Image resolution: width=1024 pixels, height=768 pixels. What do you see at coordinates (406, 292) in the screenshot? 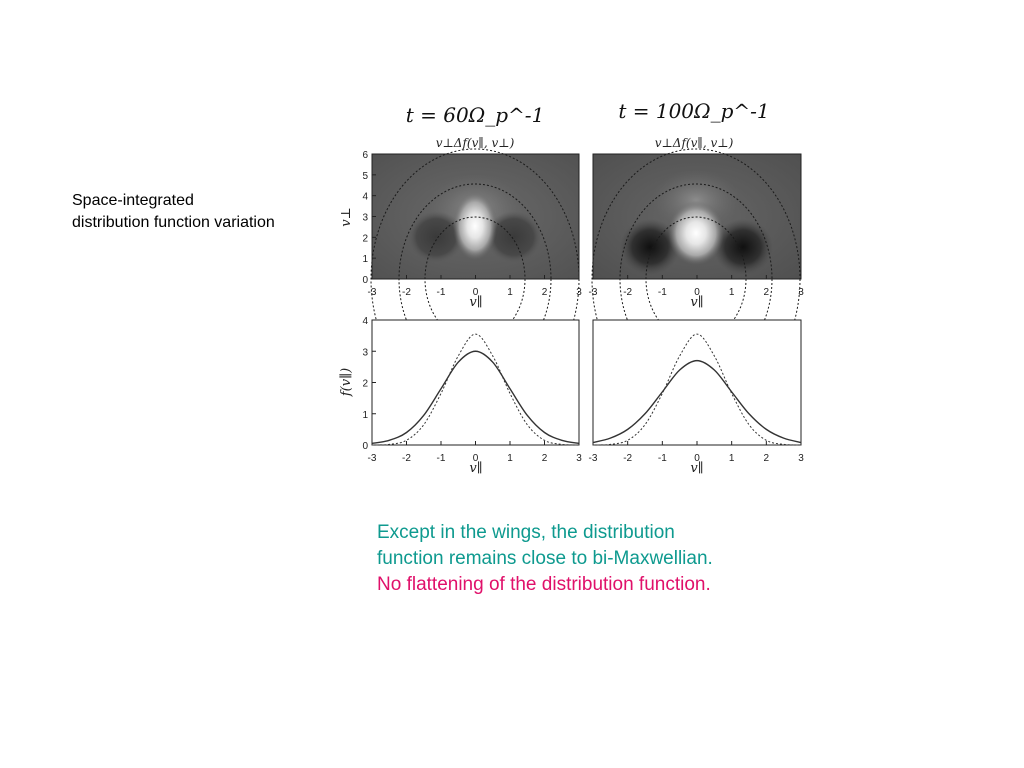
I see `heatmap-left-xtick-label: -2` at bounding box center [406, 292].